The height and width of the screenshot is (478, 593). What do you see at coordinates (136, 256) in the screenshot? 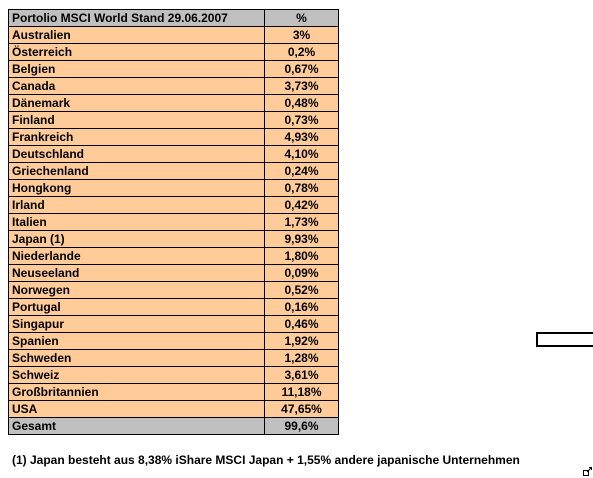
I see `country-cell: Niederlande` at bounding box center [136, 256].